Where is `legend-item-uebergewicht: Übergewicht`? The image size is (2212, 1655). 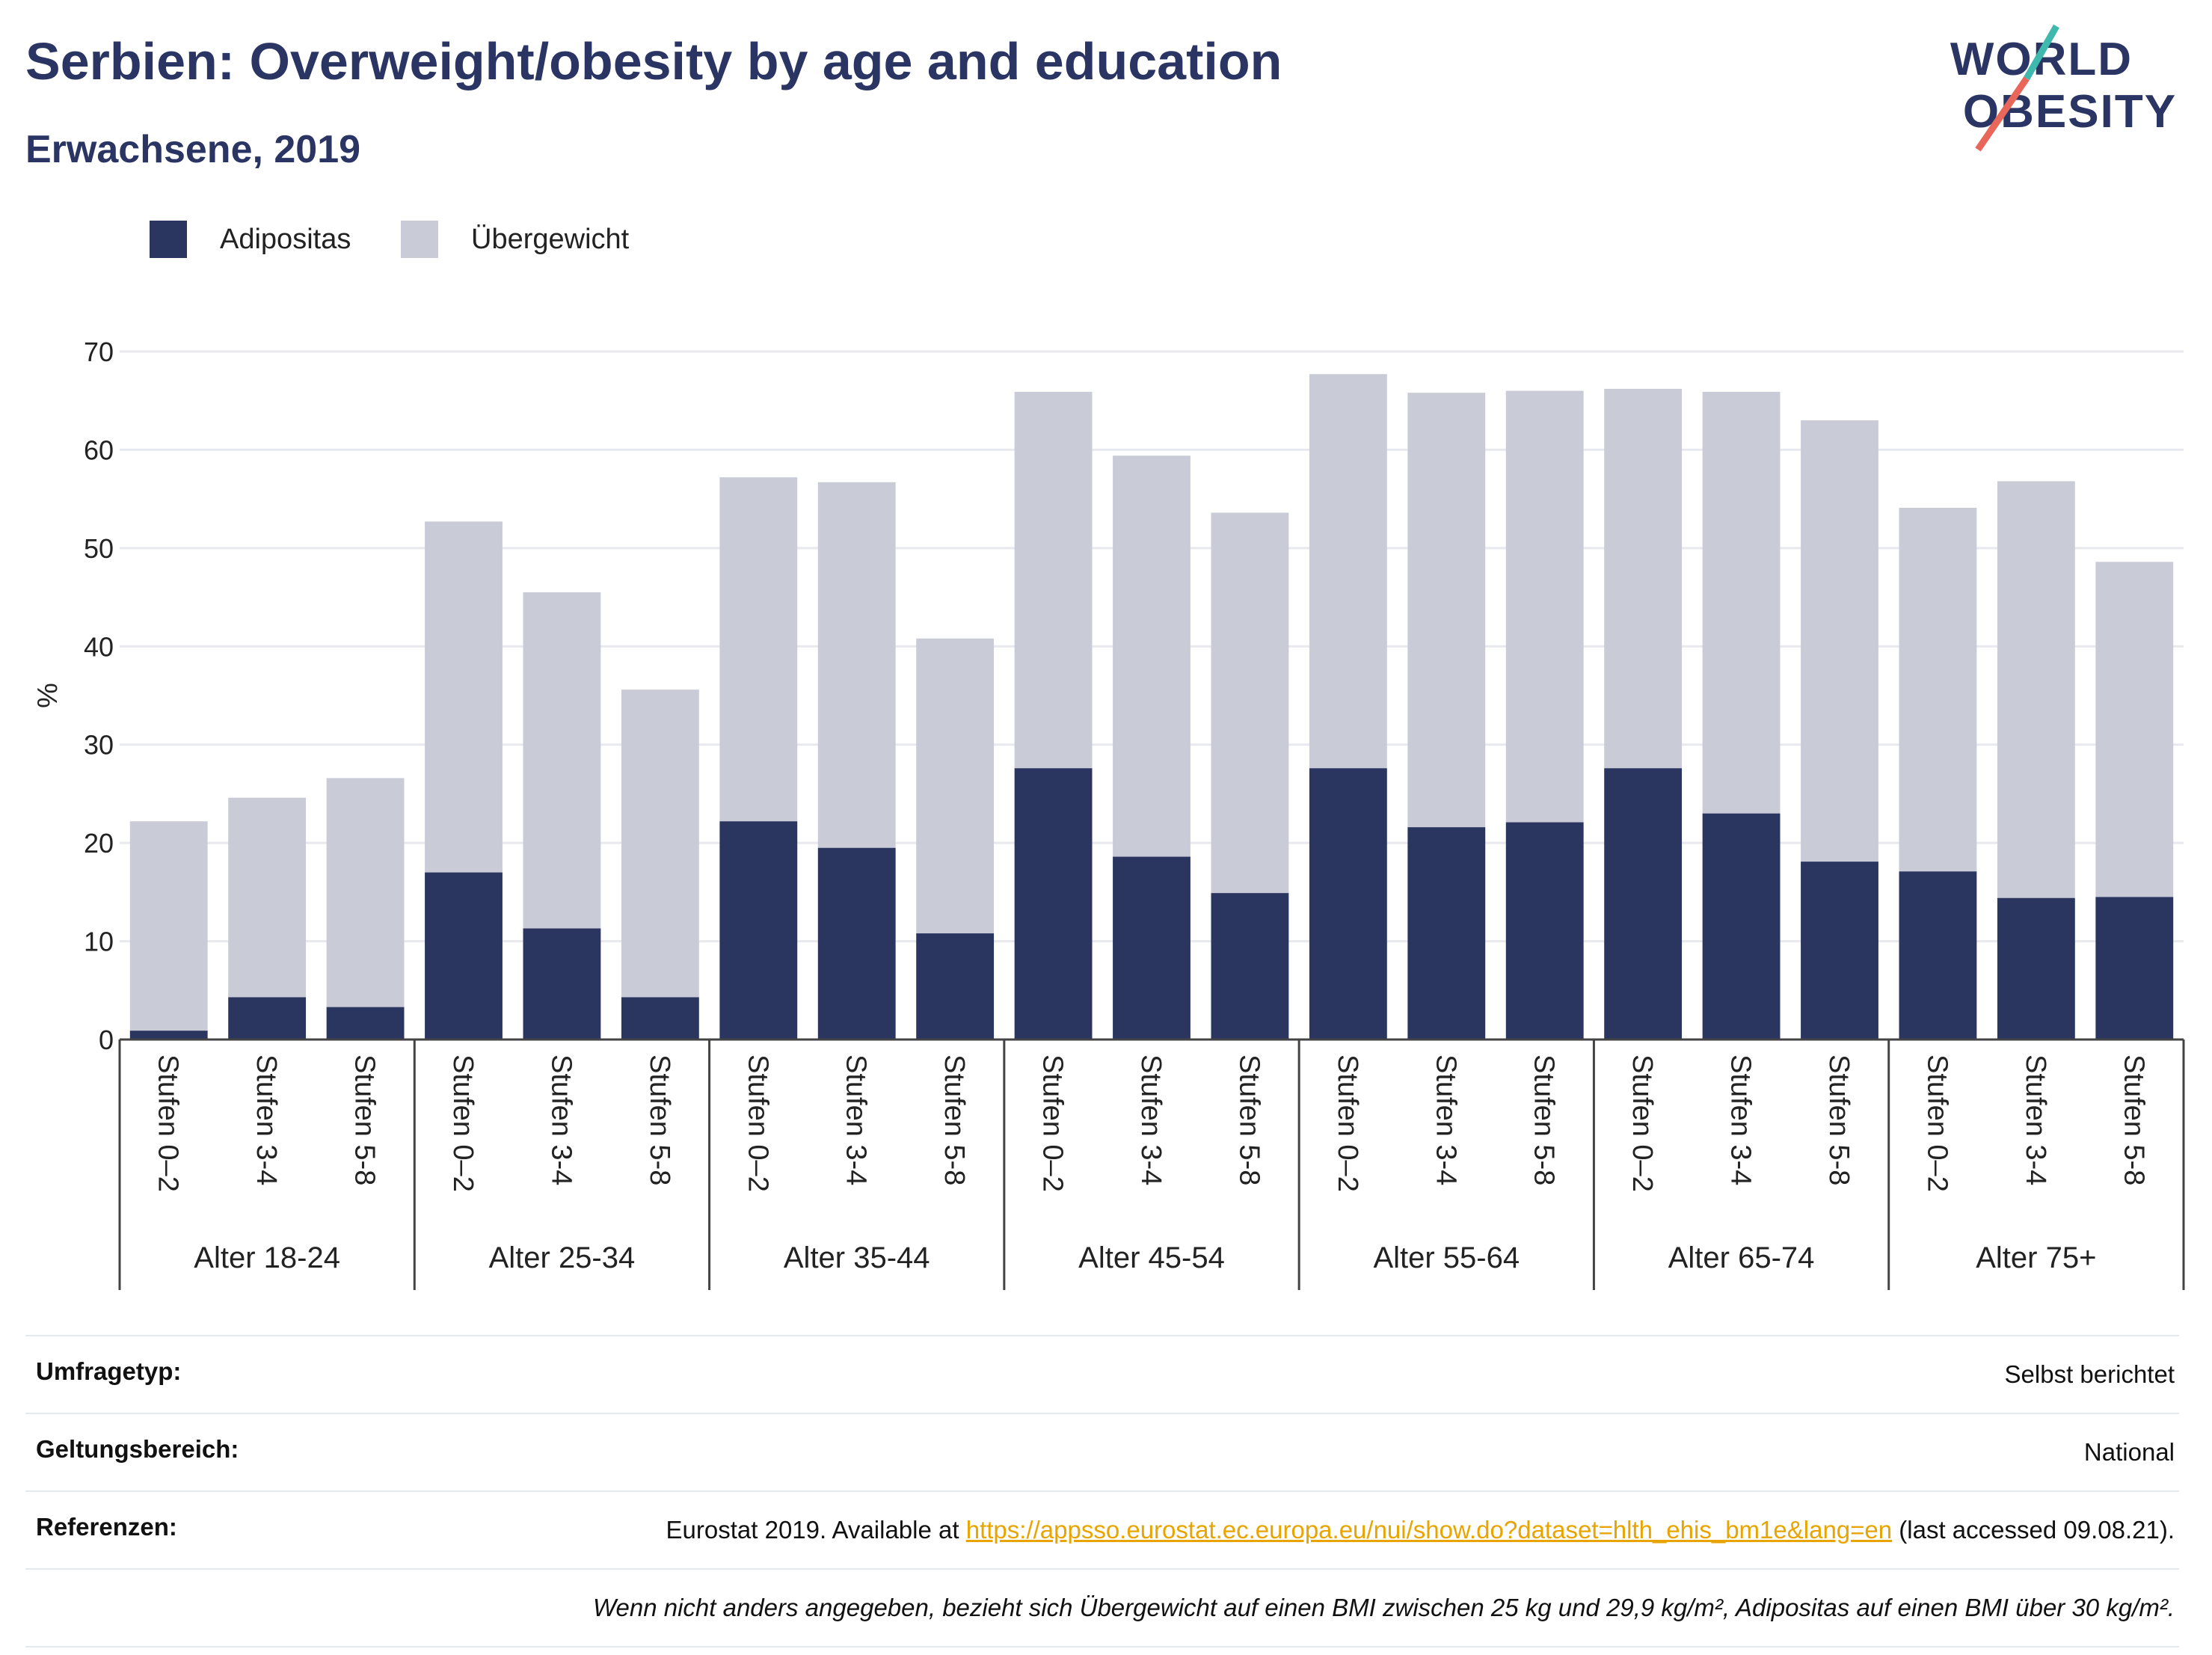
legend-item-uebergewicht: Übergewicht is located at coordinates (515, 239).